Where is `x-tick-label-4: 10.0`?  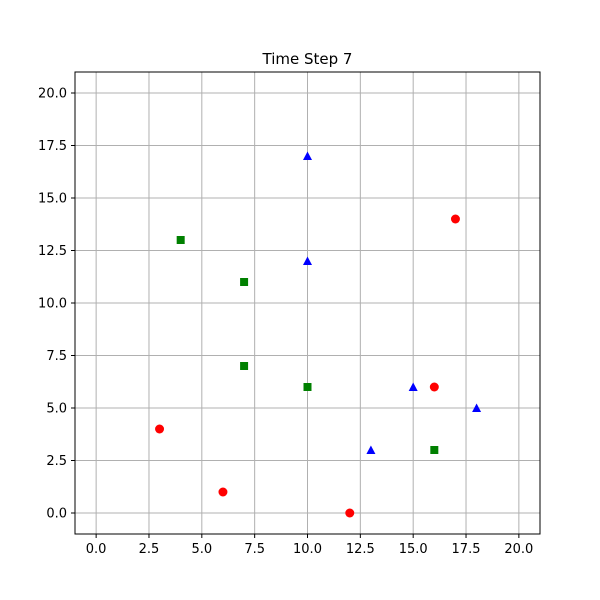 x-tick-label-4: 10.0 is located at coordinates (307, 549).